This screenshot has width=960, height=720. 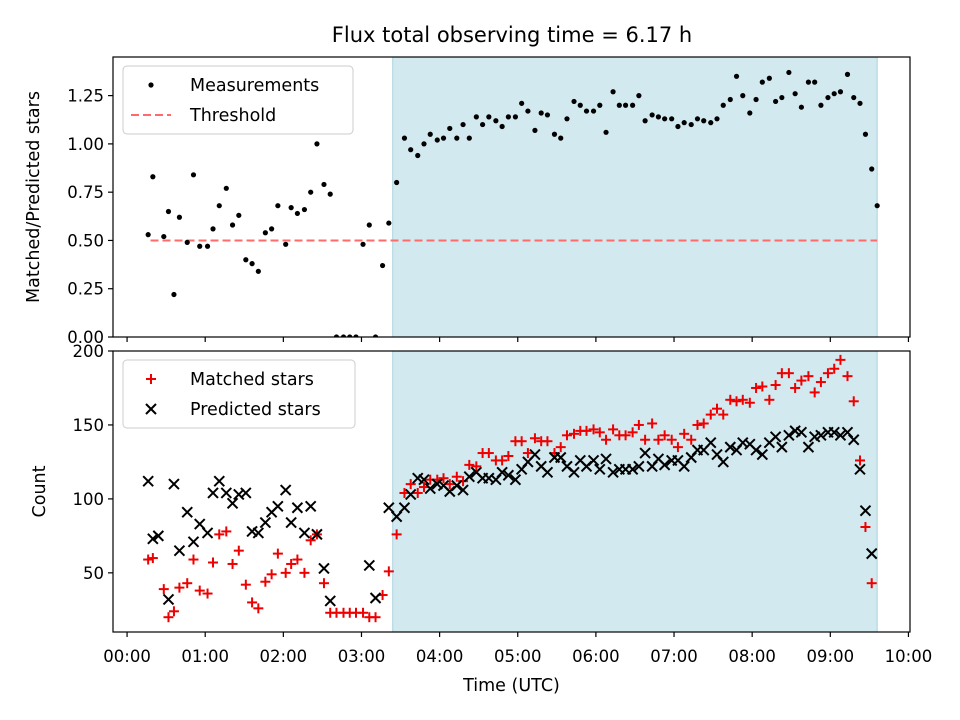 What do you see at coordinates (127, 656) in the screenshot?
I see `x-tick-label: 00:00` at bounding box center [127, 656].